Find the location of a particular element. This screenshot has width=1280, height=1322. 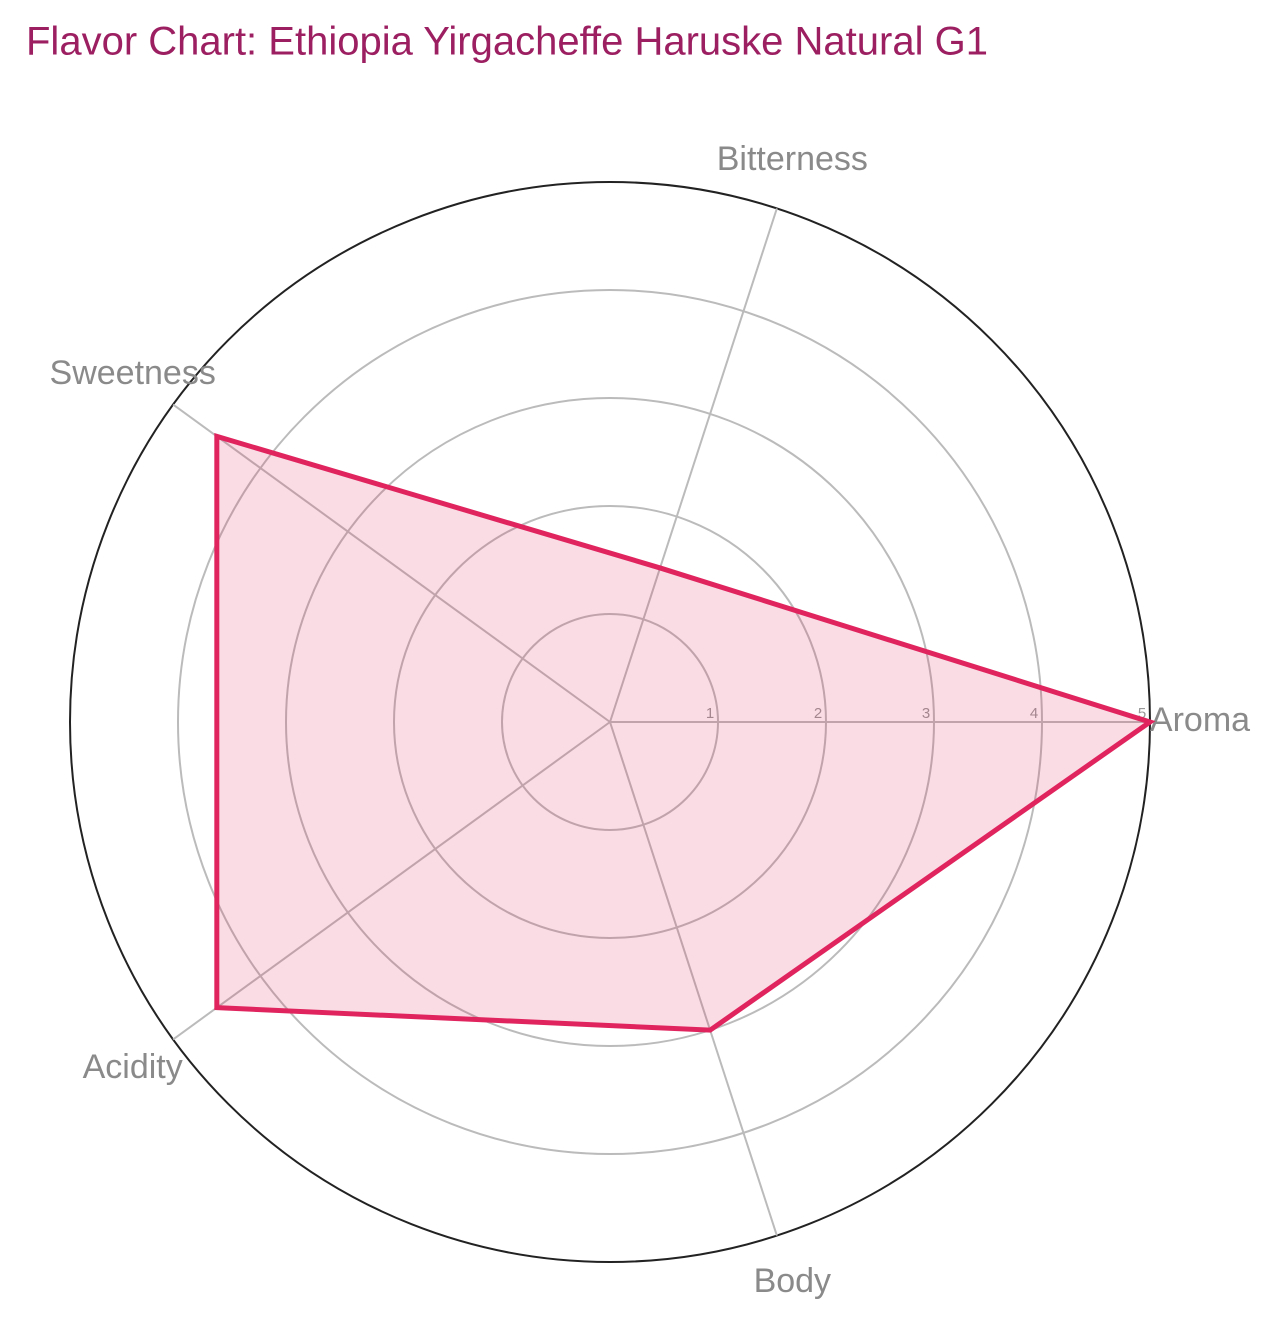

r-tick-label: 4 is located at coordinates (1034, 713).